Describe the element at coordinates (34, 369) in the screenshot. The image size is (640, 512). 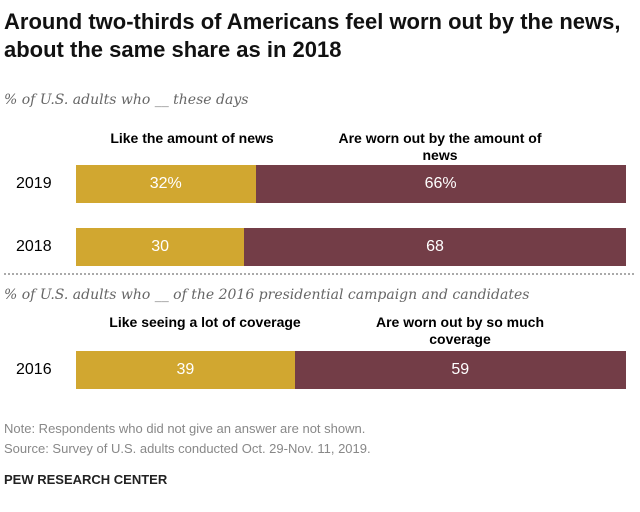
I see `year-label: 2016` at that location.